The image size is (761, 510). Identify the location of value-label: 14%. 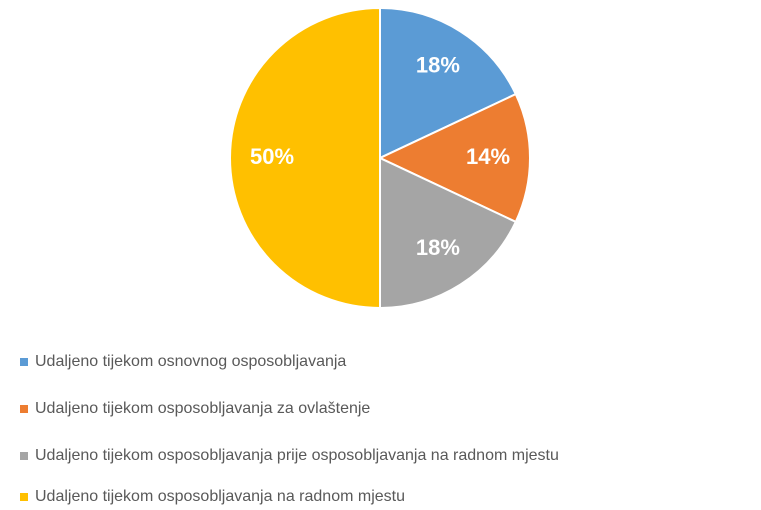
(488, 156).